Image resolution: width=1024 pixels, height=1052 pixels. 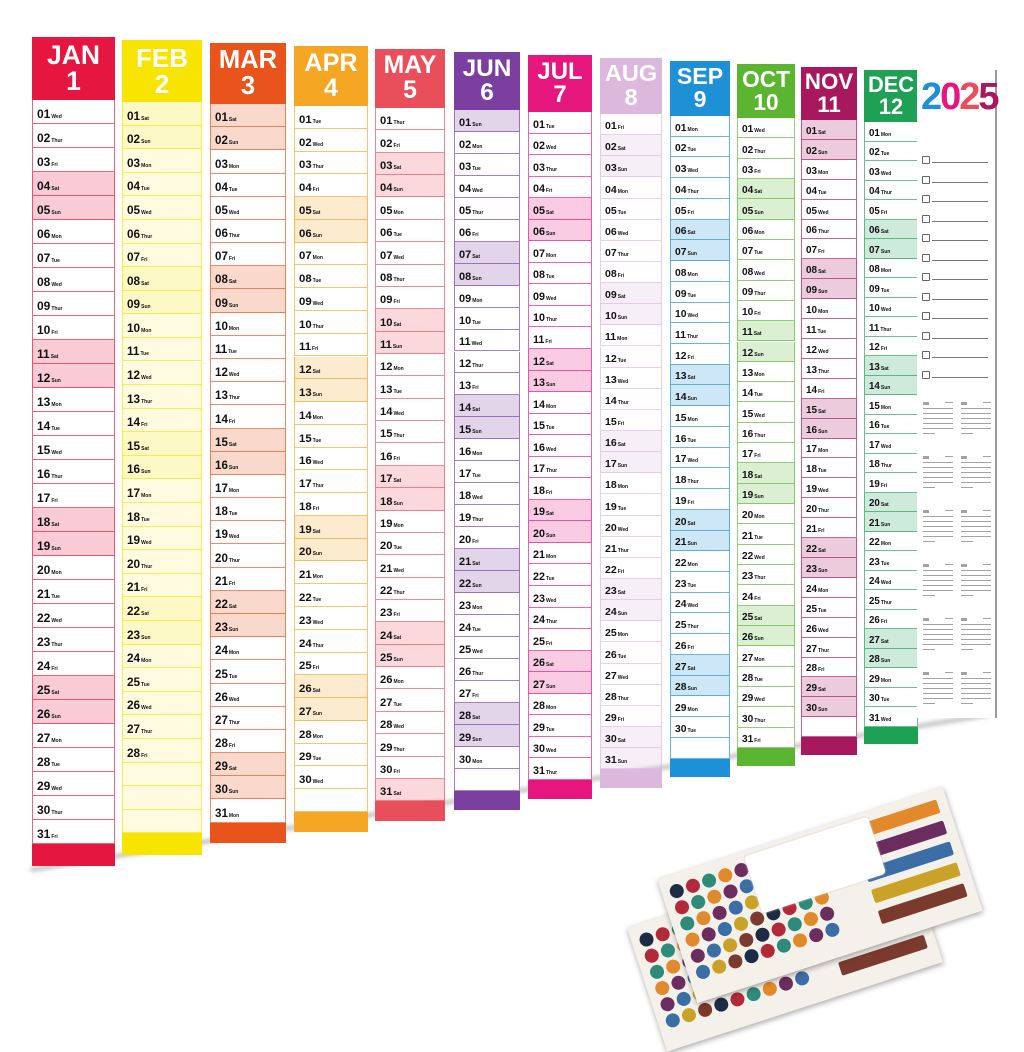 What do you see at coordinates (631, 96) in the screenshot?
I see `month-number: 8` at bounding box center [631, 96].